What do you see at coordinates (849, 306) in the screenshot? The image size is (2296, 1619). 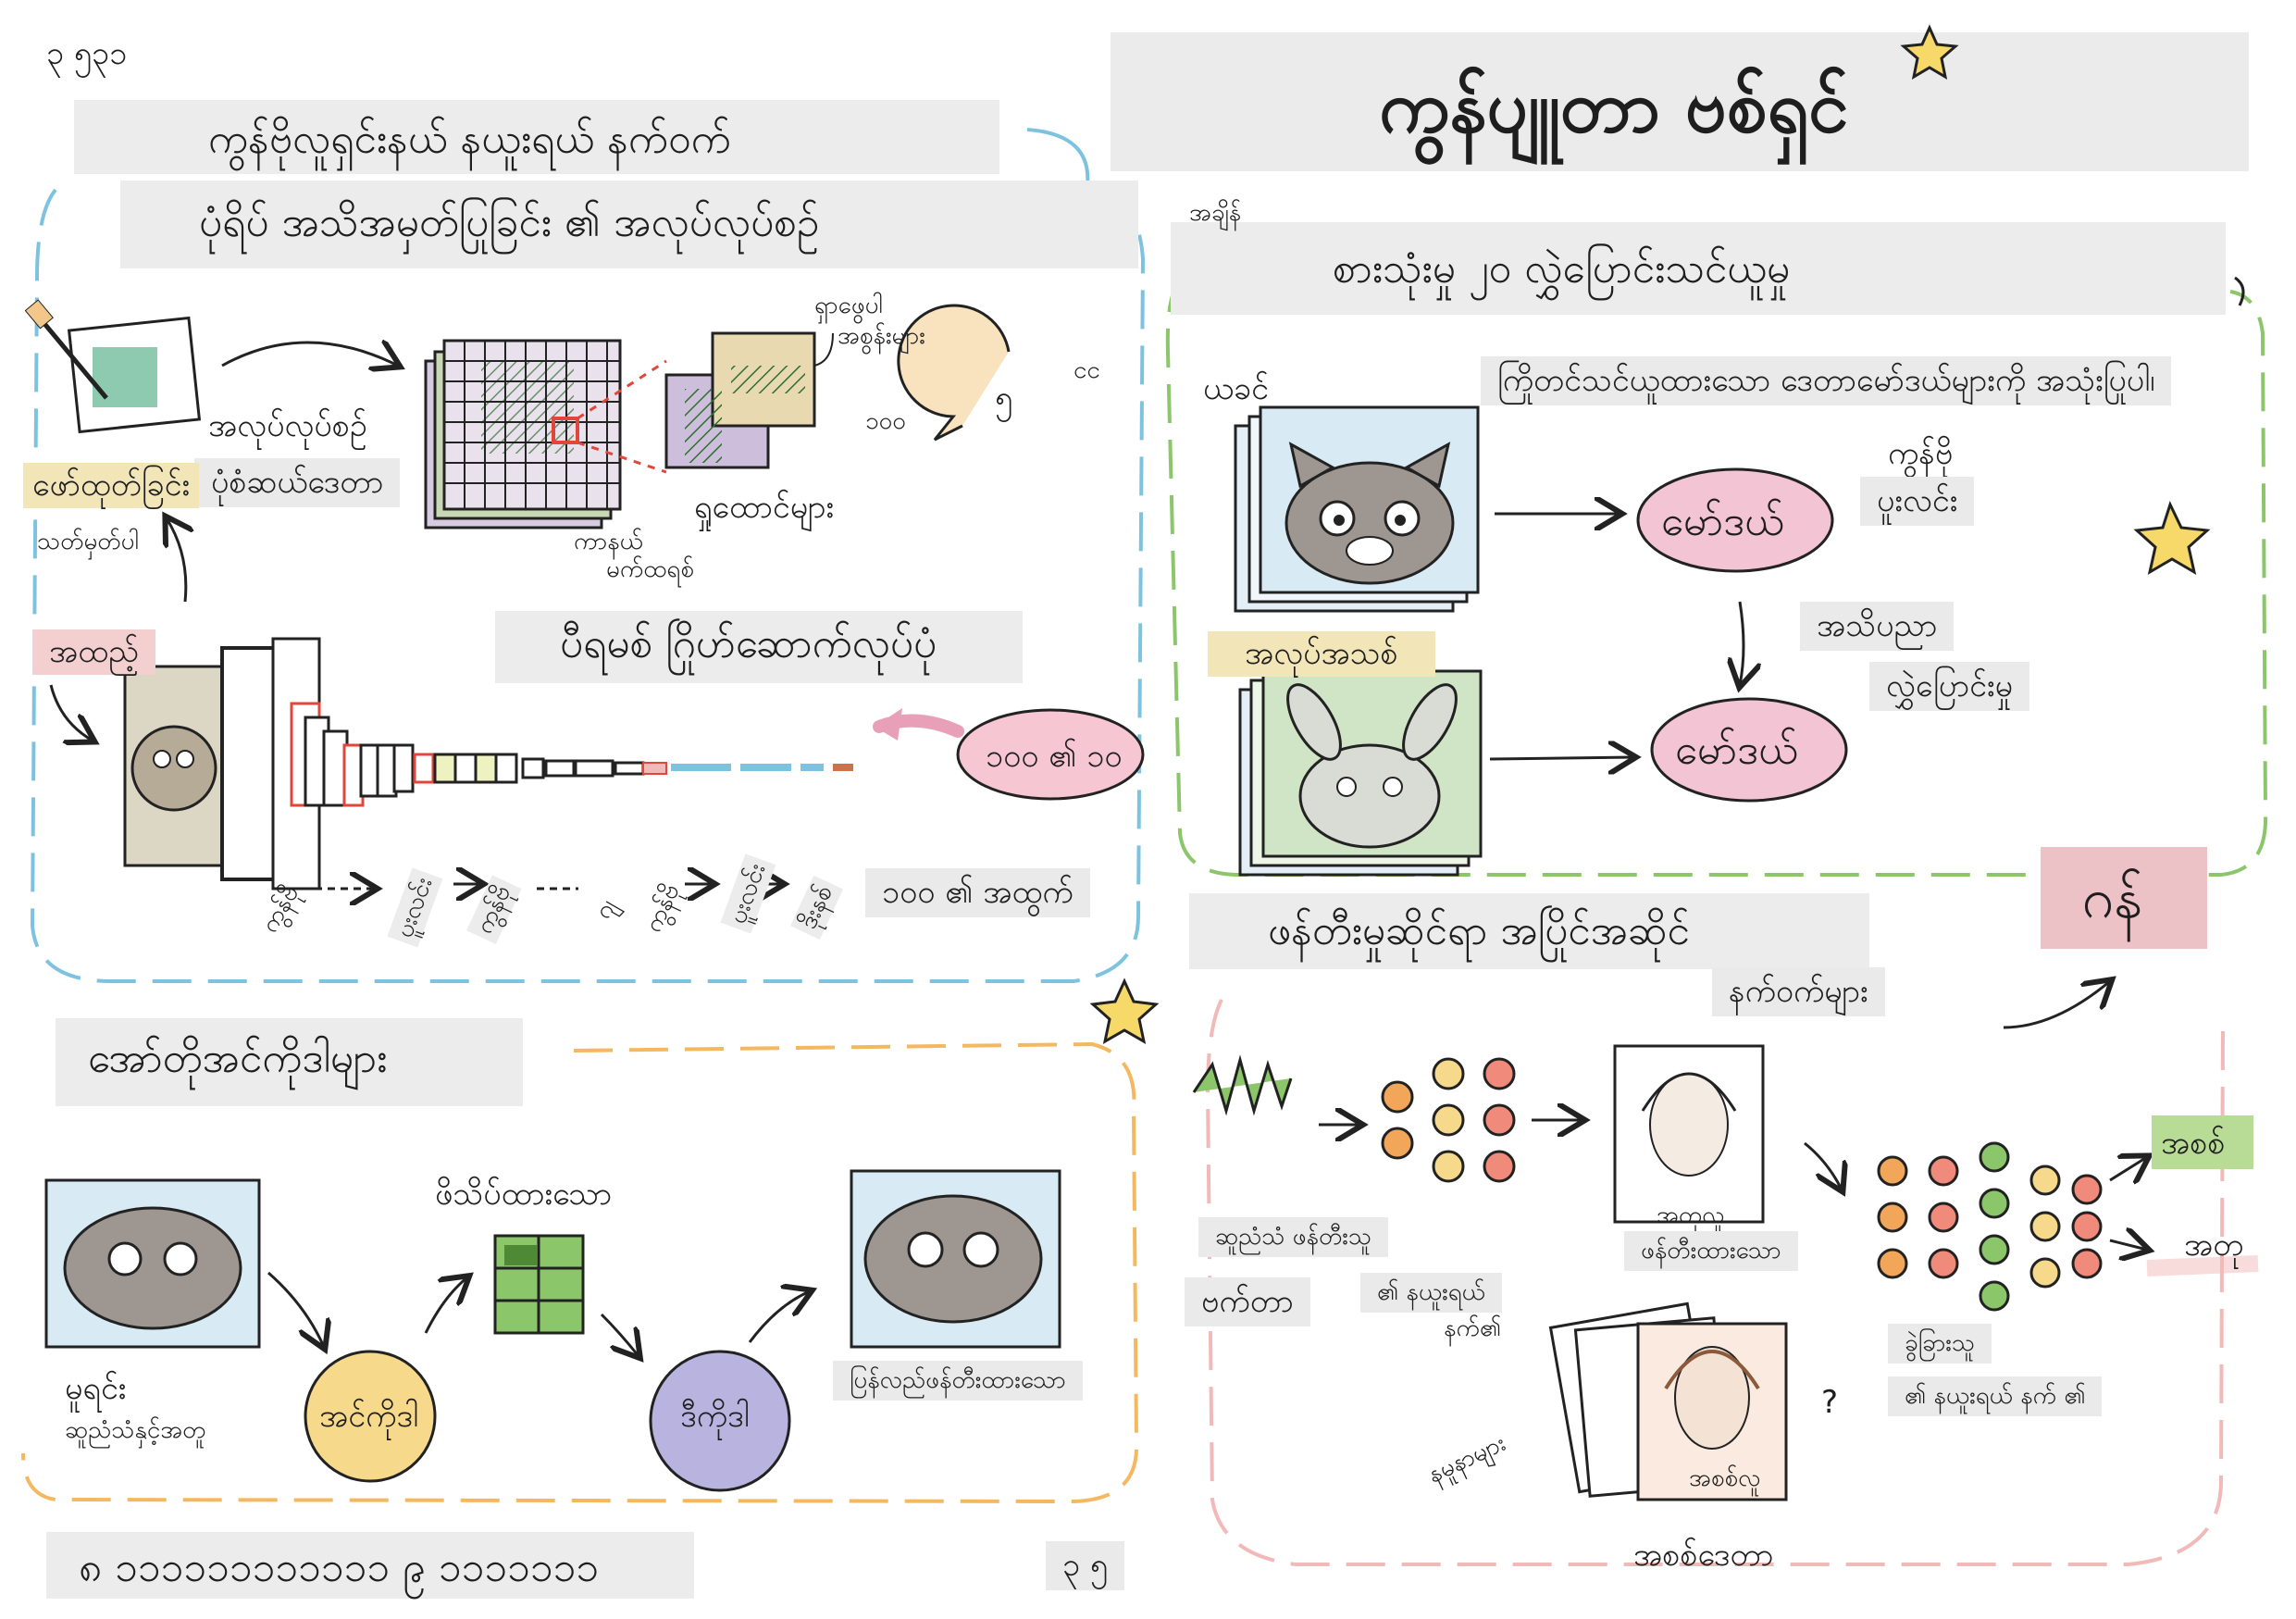 I see `grid-label-top: ရှာဖွေပါ` at bounding box center [849, 306].